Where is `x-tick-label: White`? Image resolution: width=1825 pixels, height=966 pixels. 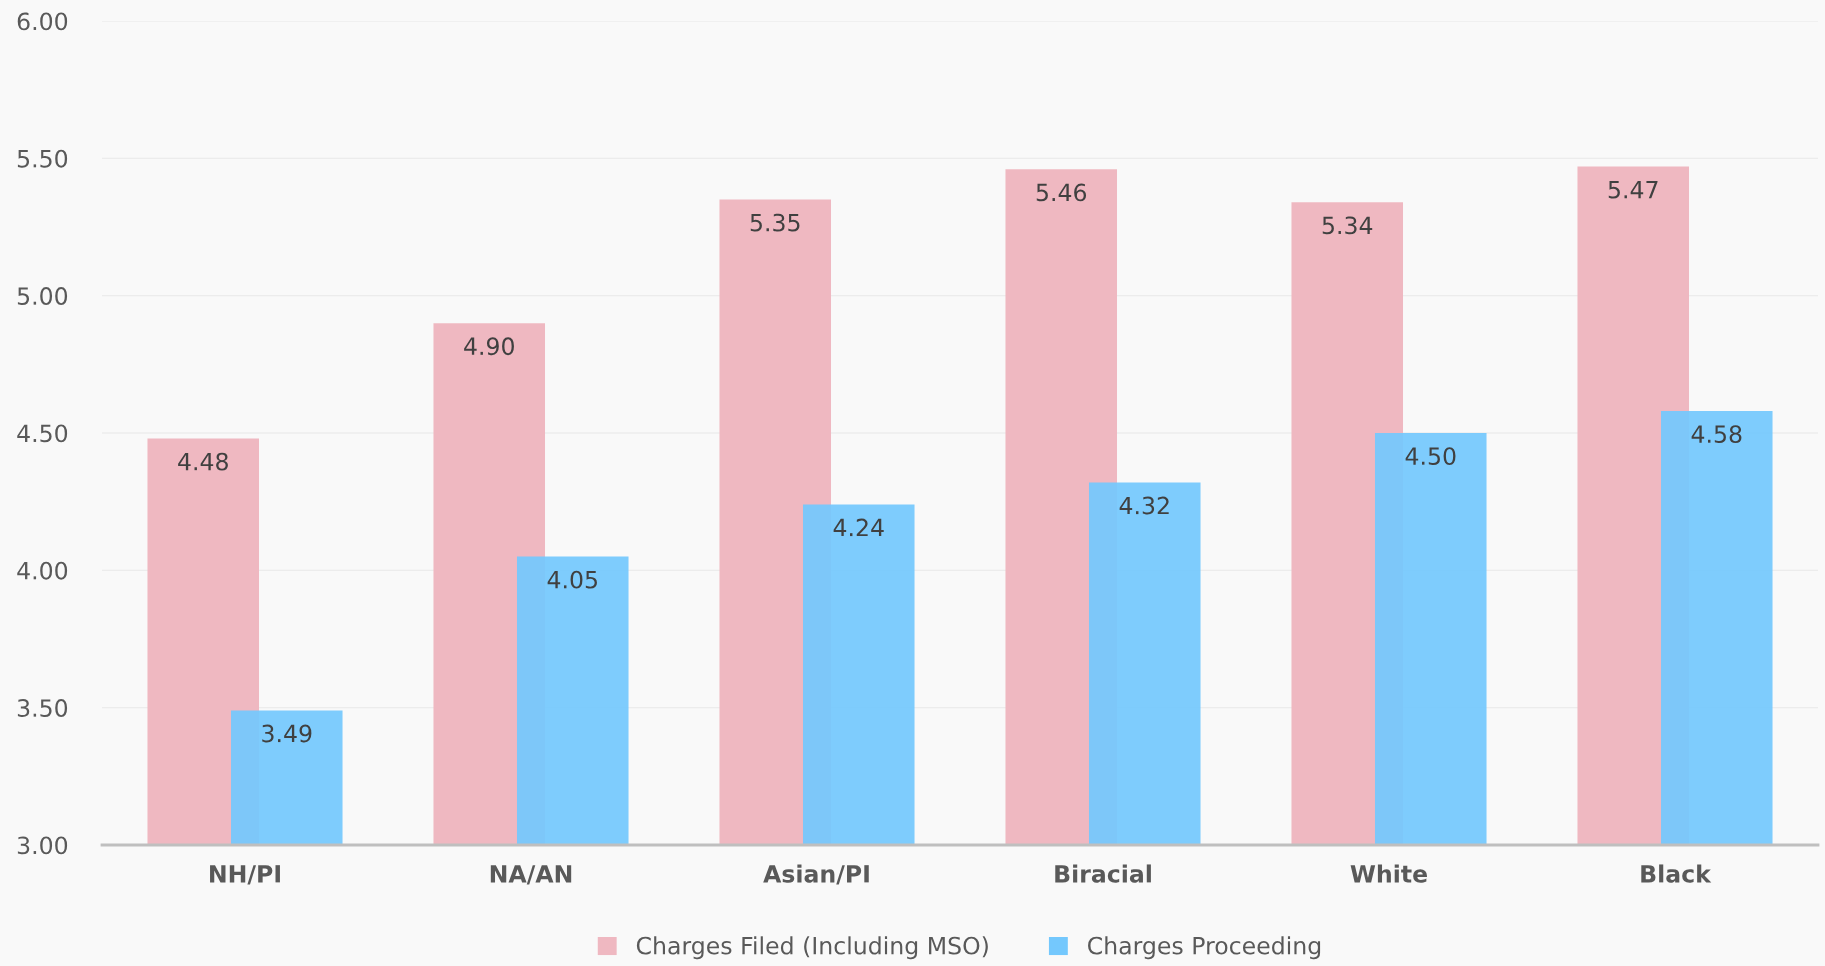
x-tick-label: White is located at coordinates (1388, 873).